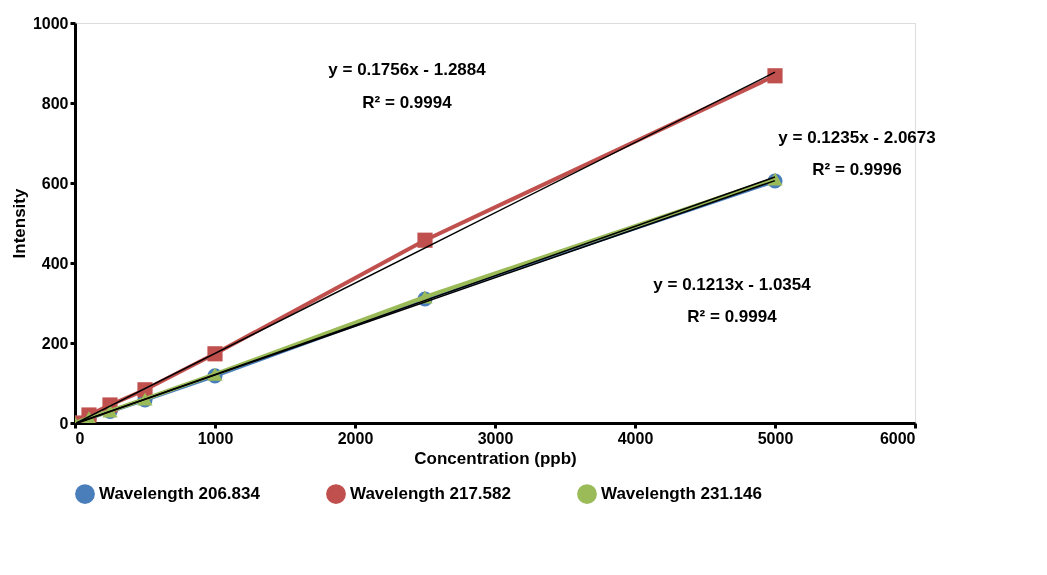 This screenshot has width=1047, height=575. What do you see at coordinates (681, 494) in the screenshot?
I see `legend-label: Wavelength 231.146` at bounding box center [681, 494].